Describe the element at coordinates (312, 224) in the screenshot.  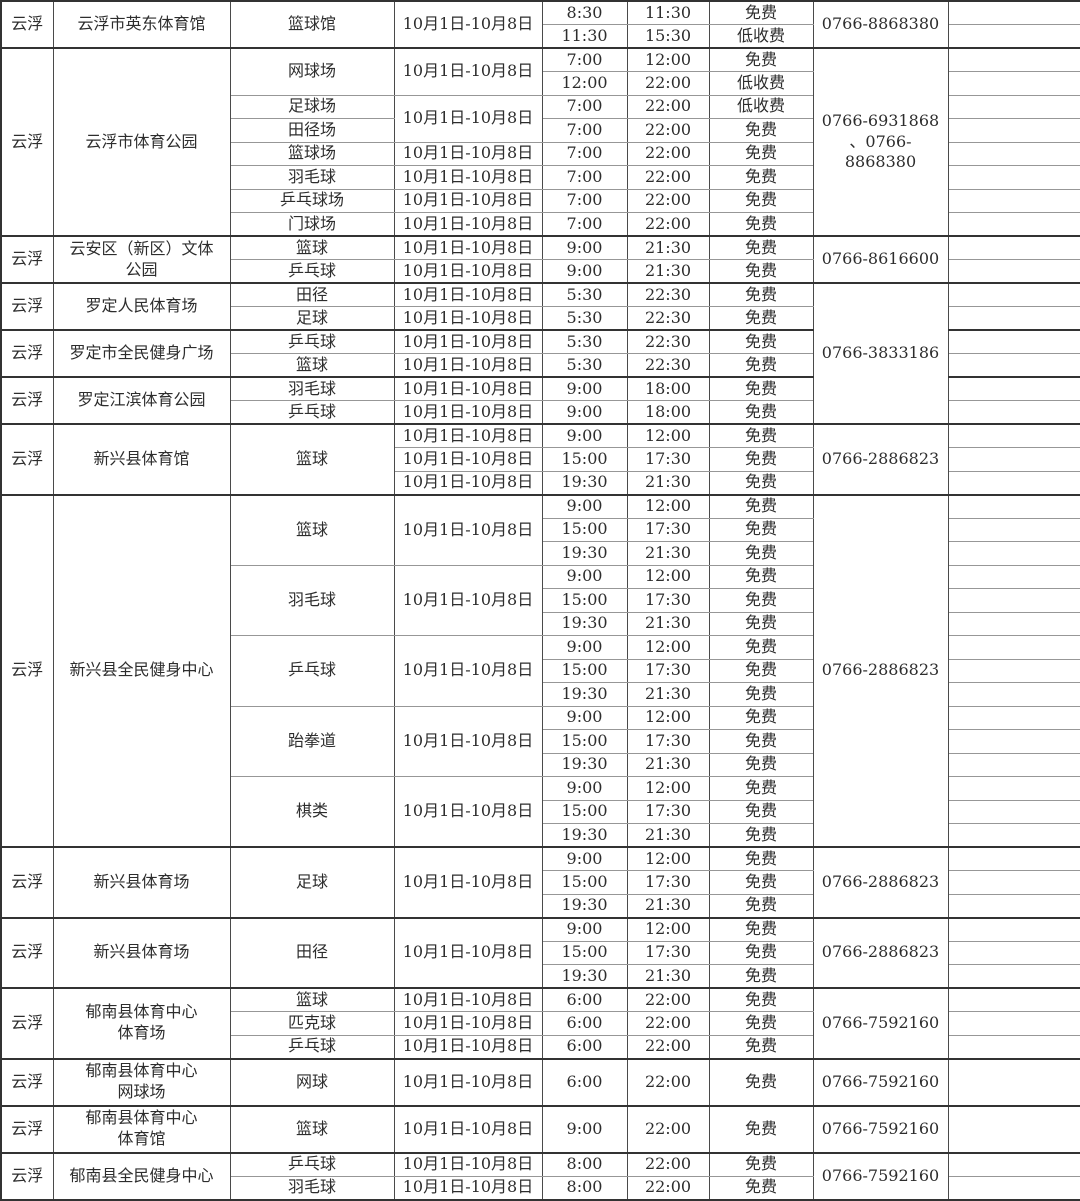
I see `facility-cell: 门球场` at that location.